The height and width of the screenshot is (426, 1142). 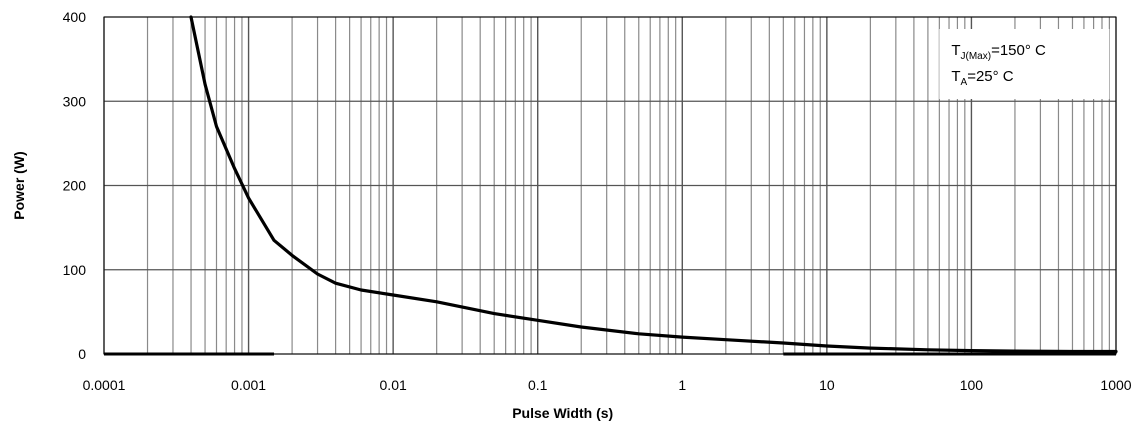 What do you see at coordinates (538, 385) in the screenshot?
I see `x-tick-label: 0.1` at bounding box center [538, 385].